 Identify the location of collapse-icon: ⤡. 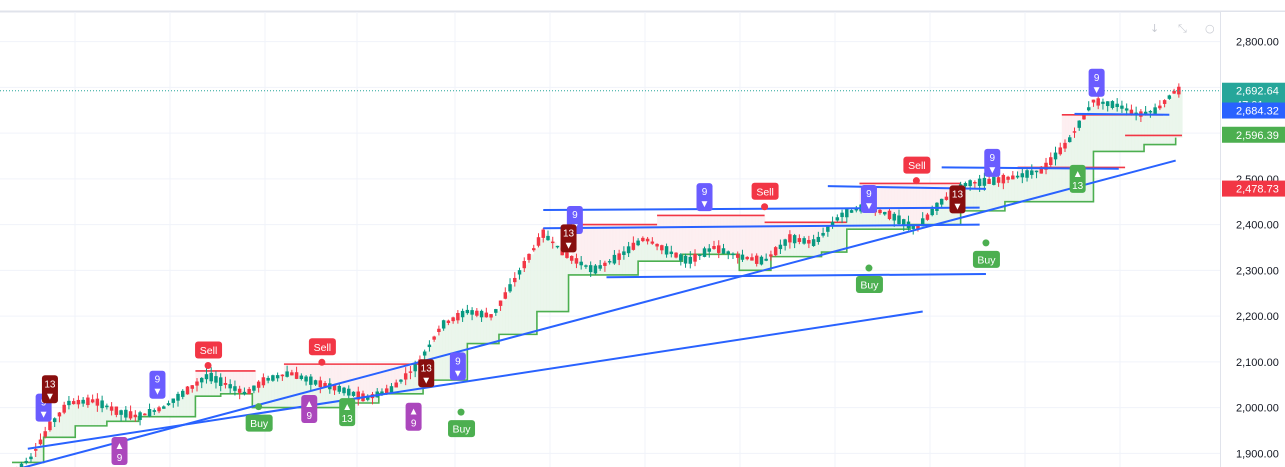
(1182, 28).